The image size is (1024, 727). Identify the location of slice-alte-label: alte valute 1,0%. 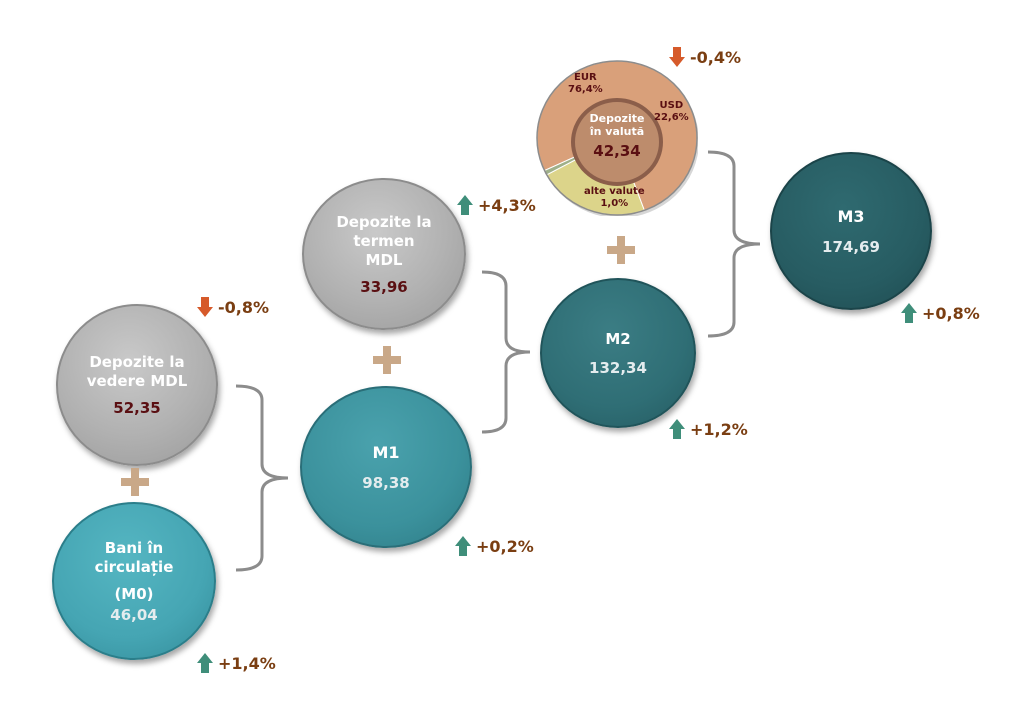
(614, 198).